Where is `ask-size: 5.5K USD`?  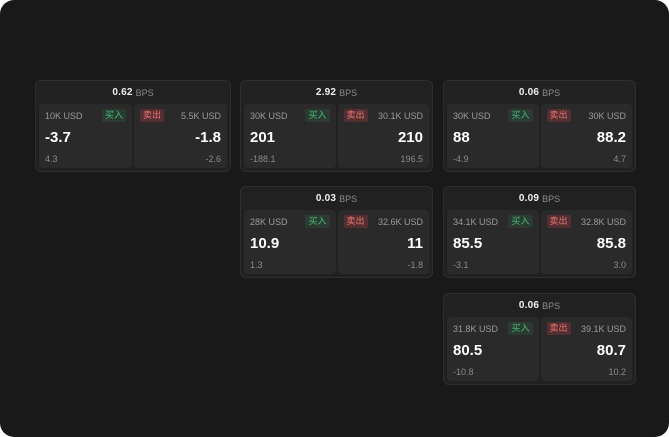 ask-size: 5.5K USD is located at coordinates (200, 115).